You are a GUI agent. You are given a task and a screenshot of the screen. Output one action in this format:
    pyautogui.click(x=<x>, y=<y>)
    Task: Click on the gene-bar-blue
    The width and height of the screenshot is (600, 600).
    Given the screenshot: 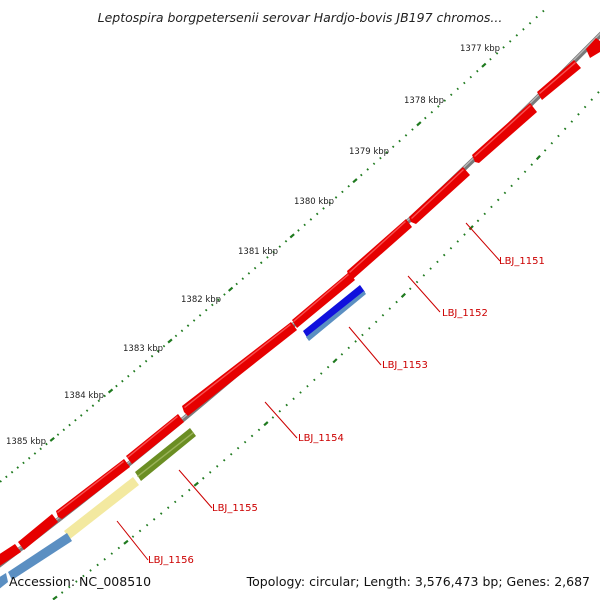 What is the action you would take?
    pyautogui.click(x=334, y=312)
    